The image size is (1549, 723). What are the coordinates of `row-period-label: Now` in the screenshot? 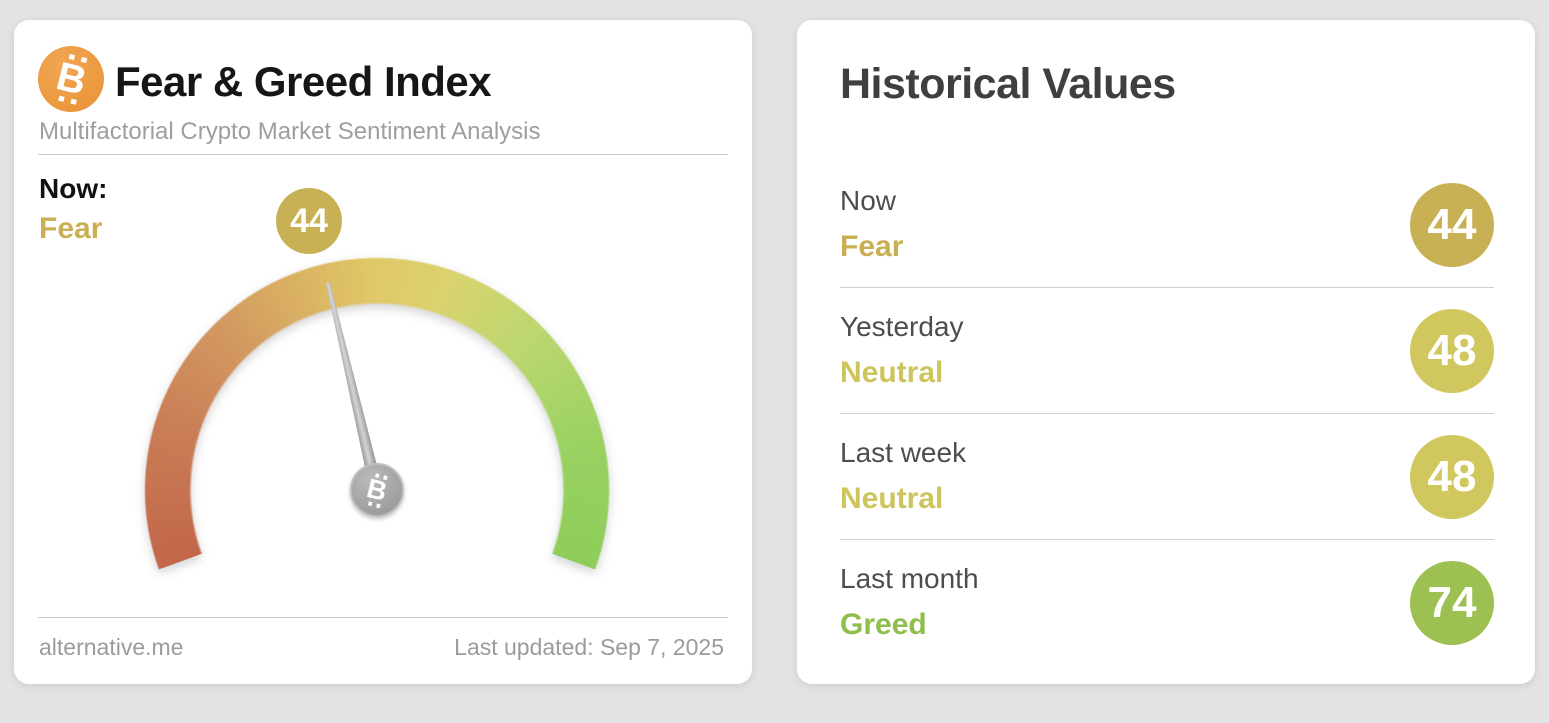 It's located at (868, 200).